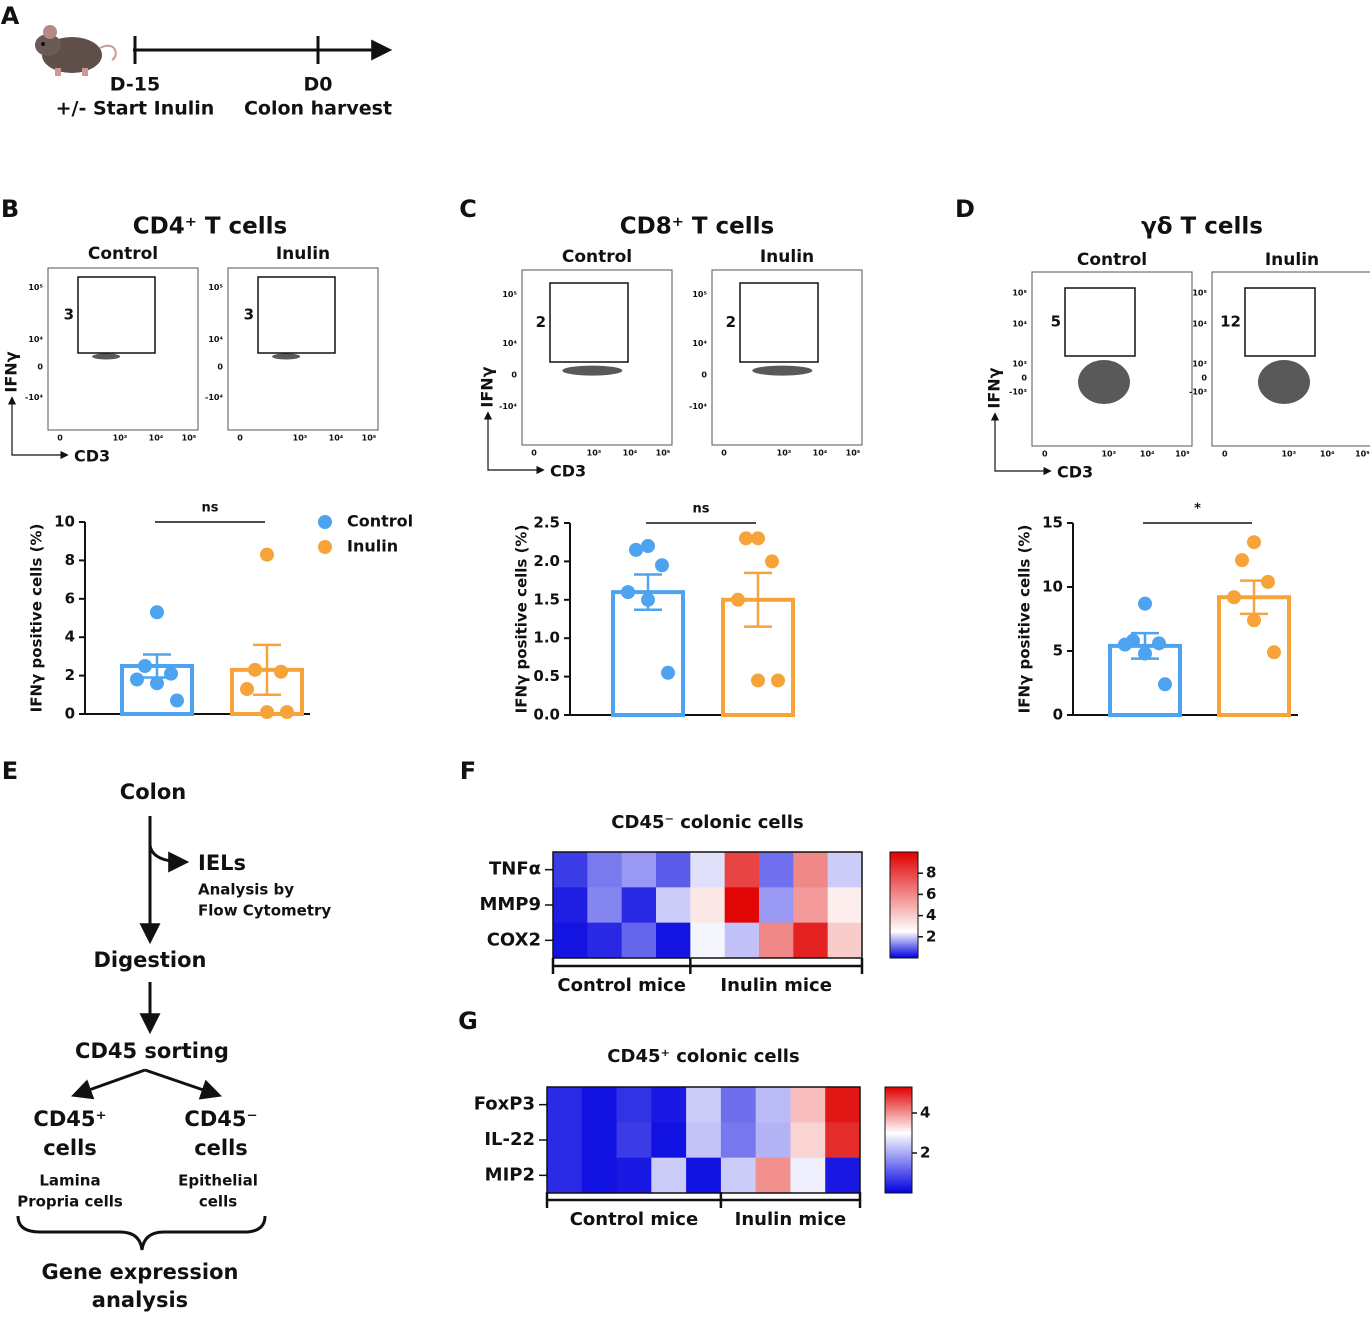 Image resolution: width=1370 pixels, height=1317 pixels. What do you see at coordinates (546, 561) in the screenshot?
I see `y-tick-label: 2.0` at bounding box center [546, 561].